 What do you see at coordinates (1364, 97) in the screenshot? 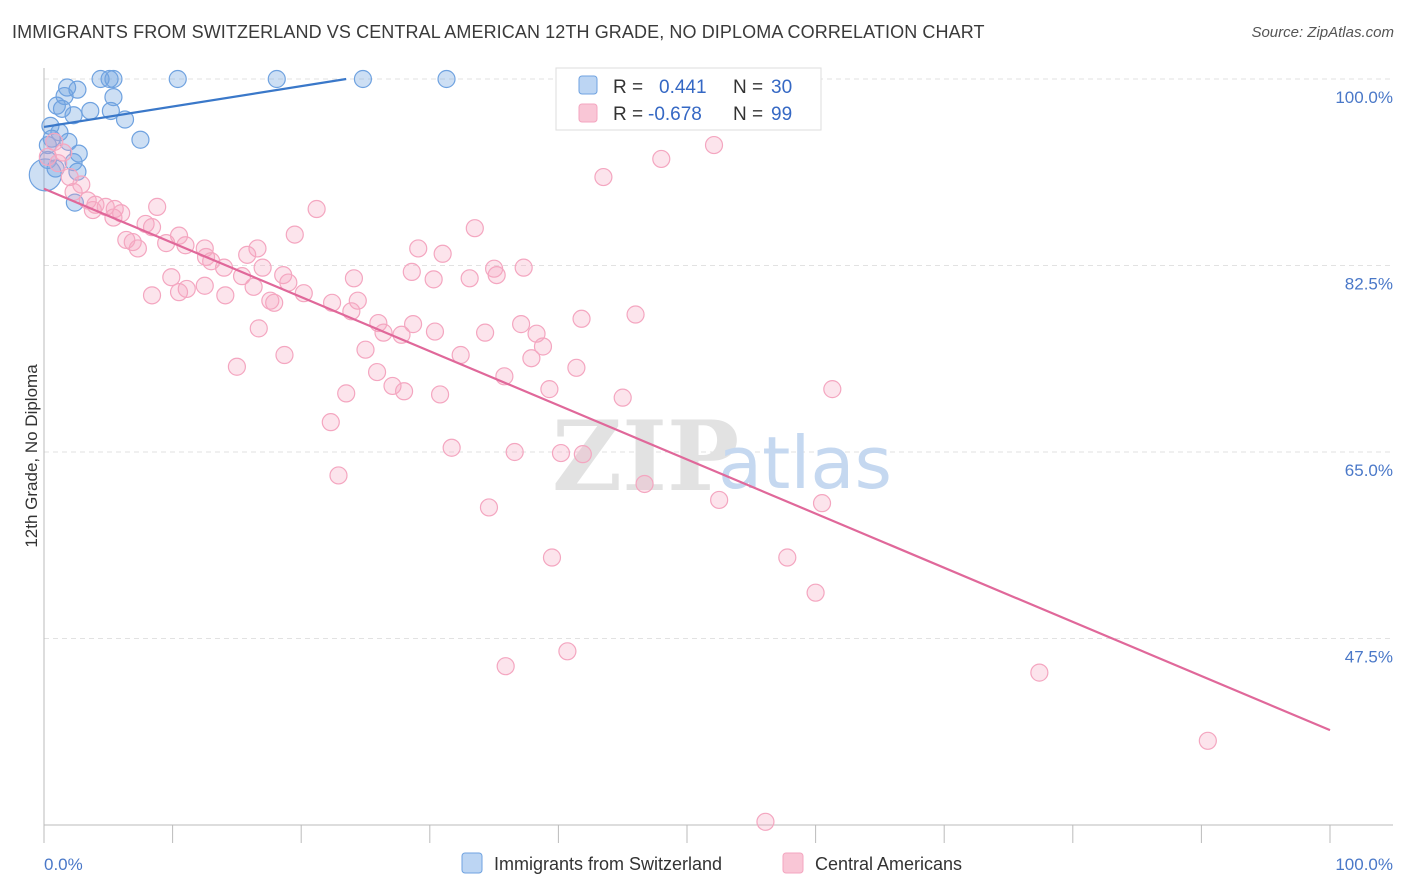
I see `y-tick-label: 100.0%` at bounding box center [1364, 97].